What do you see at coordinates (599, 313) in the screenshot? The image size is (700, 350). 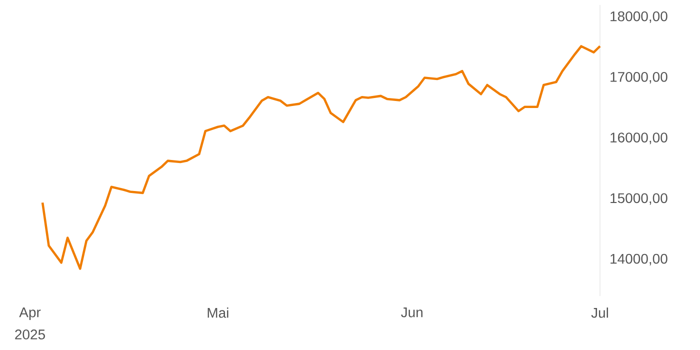 I see `x-tick-label: Jul` at bounding box center [599, 313].